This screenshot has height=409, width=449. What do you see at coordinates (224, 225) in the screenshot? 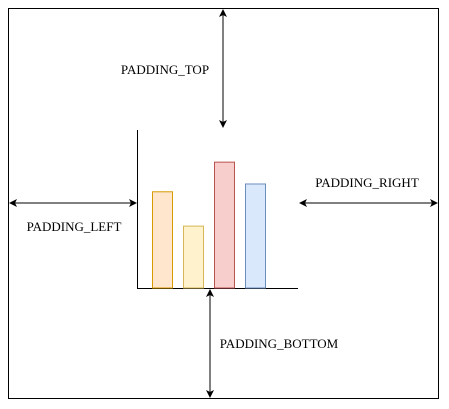
I see `bar-red` at bounding box center [224, 225].